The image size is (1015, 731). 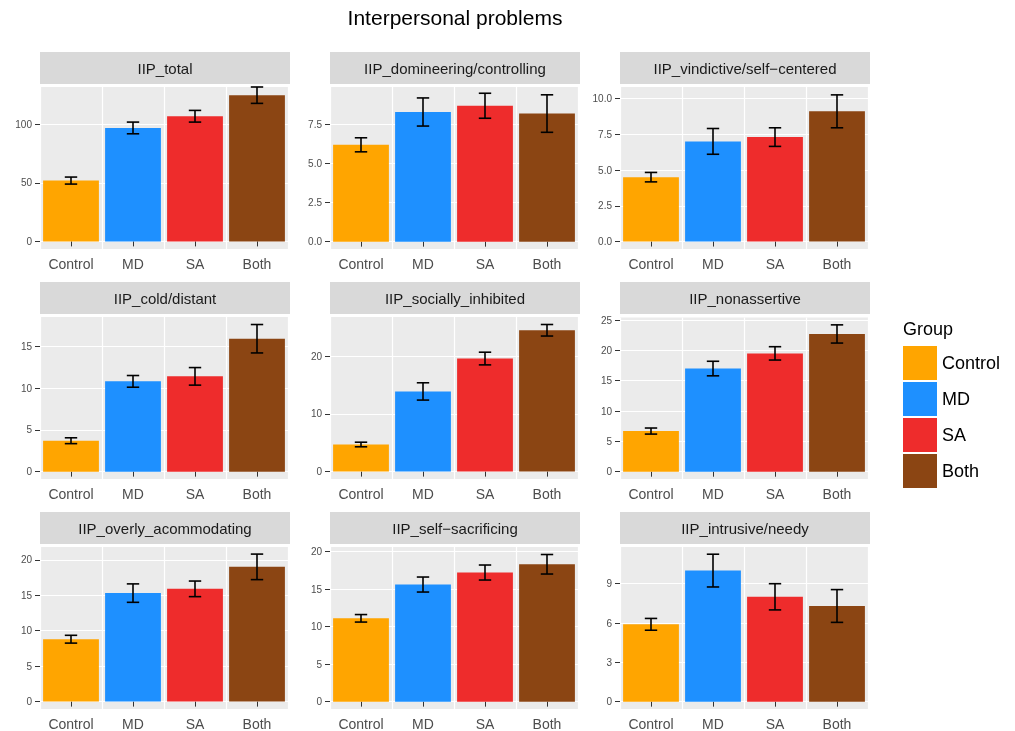 What do you see at coordinates (745, 528) in the screenshot?
I see `chart-title: IIP_intrusive/needy` at bounding box center [745, 528].